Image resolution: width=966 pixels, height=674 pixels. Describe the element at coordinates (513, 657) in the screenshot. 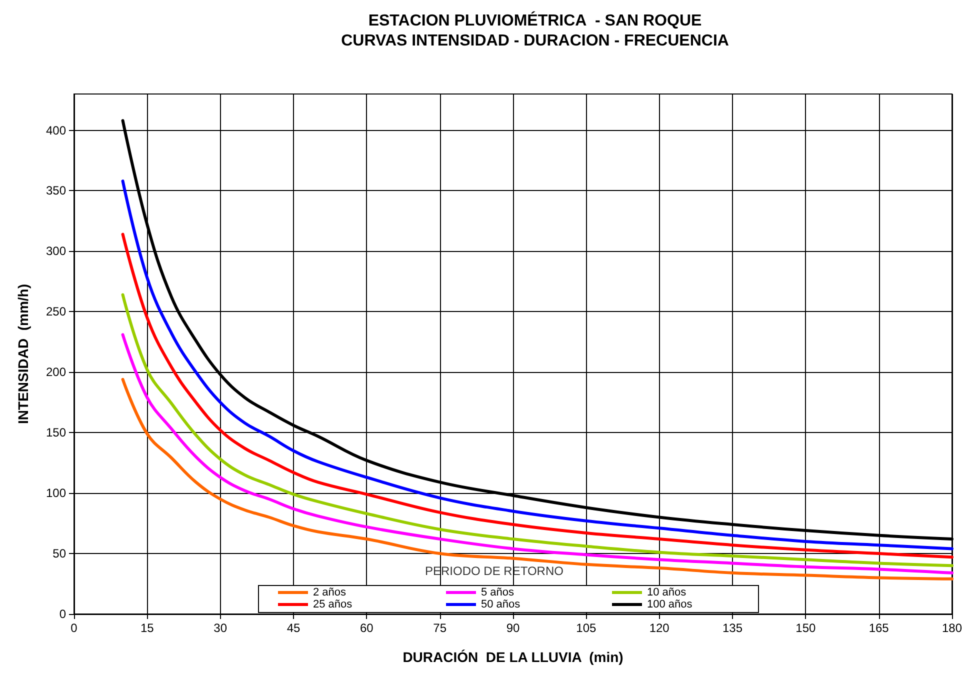

I see `x-axis-title: DURACIÓN DE LA LLUVIA (min)` at that location.